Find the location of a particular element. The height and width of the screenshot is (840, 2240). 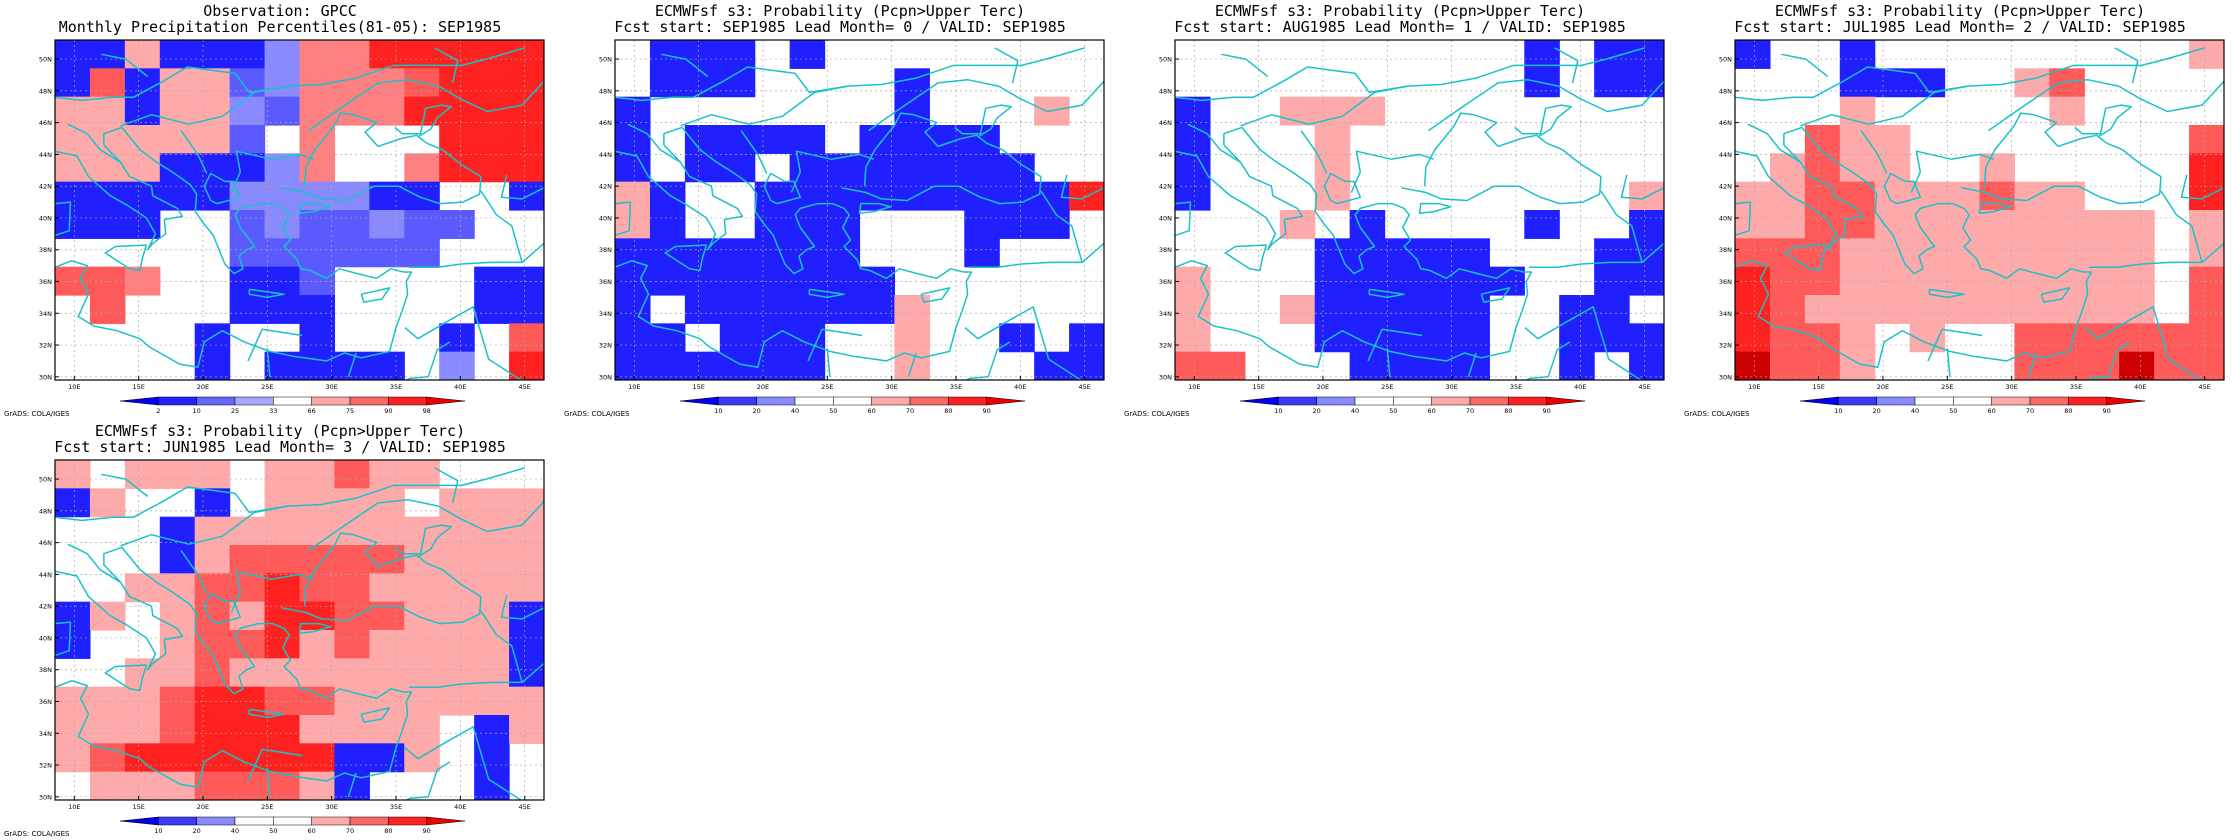

lat-tick-label: 44N is located at coordinates (45, 155).